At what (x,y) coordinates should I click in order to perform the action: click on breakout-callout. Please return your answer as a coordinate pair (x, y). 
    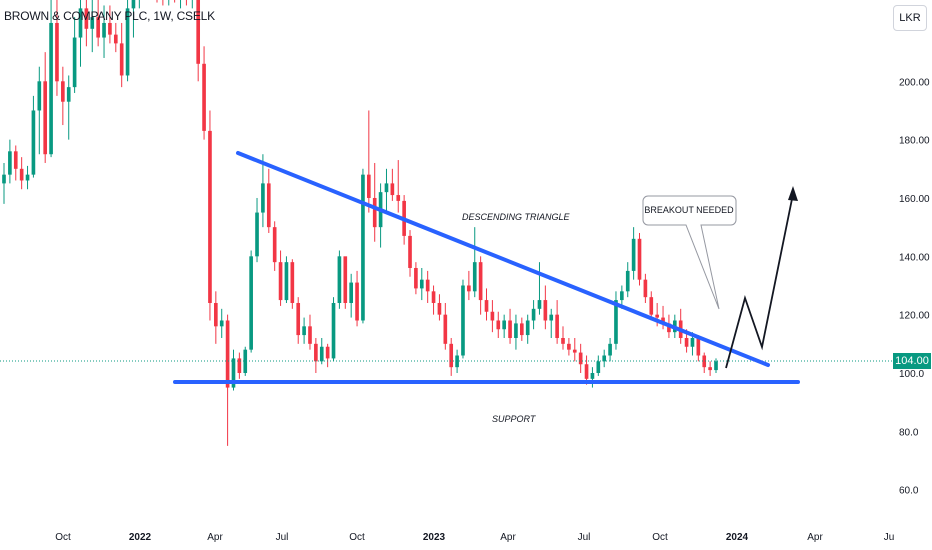
    Looking at the image, I should click on (689, 252).